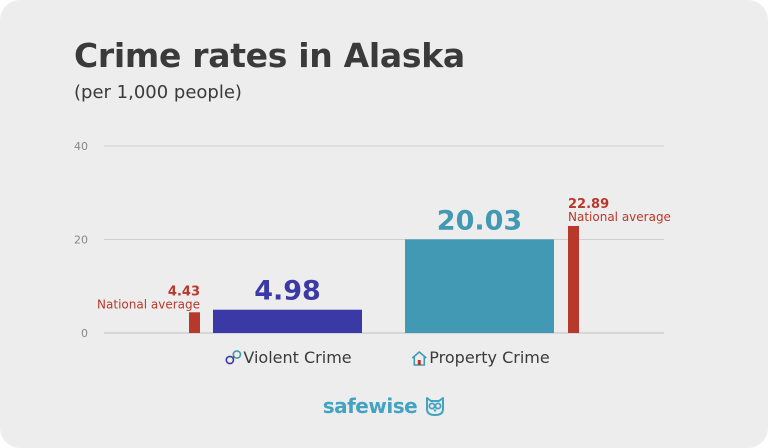 The width and height of the screenshot is (768, 448). Describe the element at coordinates (393, 406) in the screenshot. I see `brand-logo-part2: wise` at that location.